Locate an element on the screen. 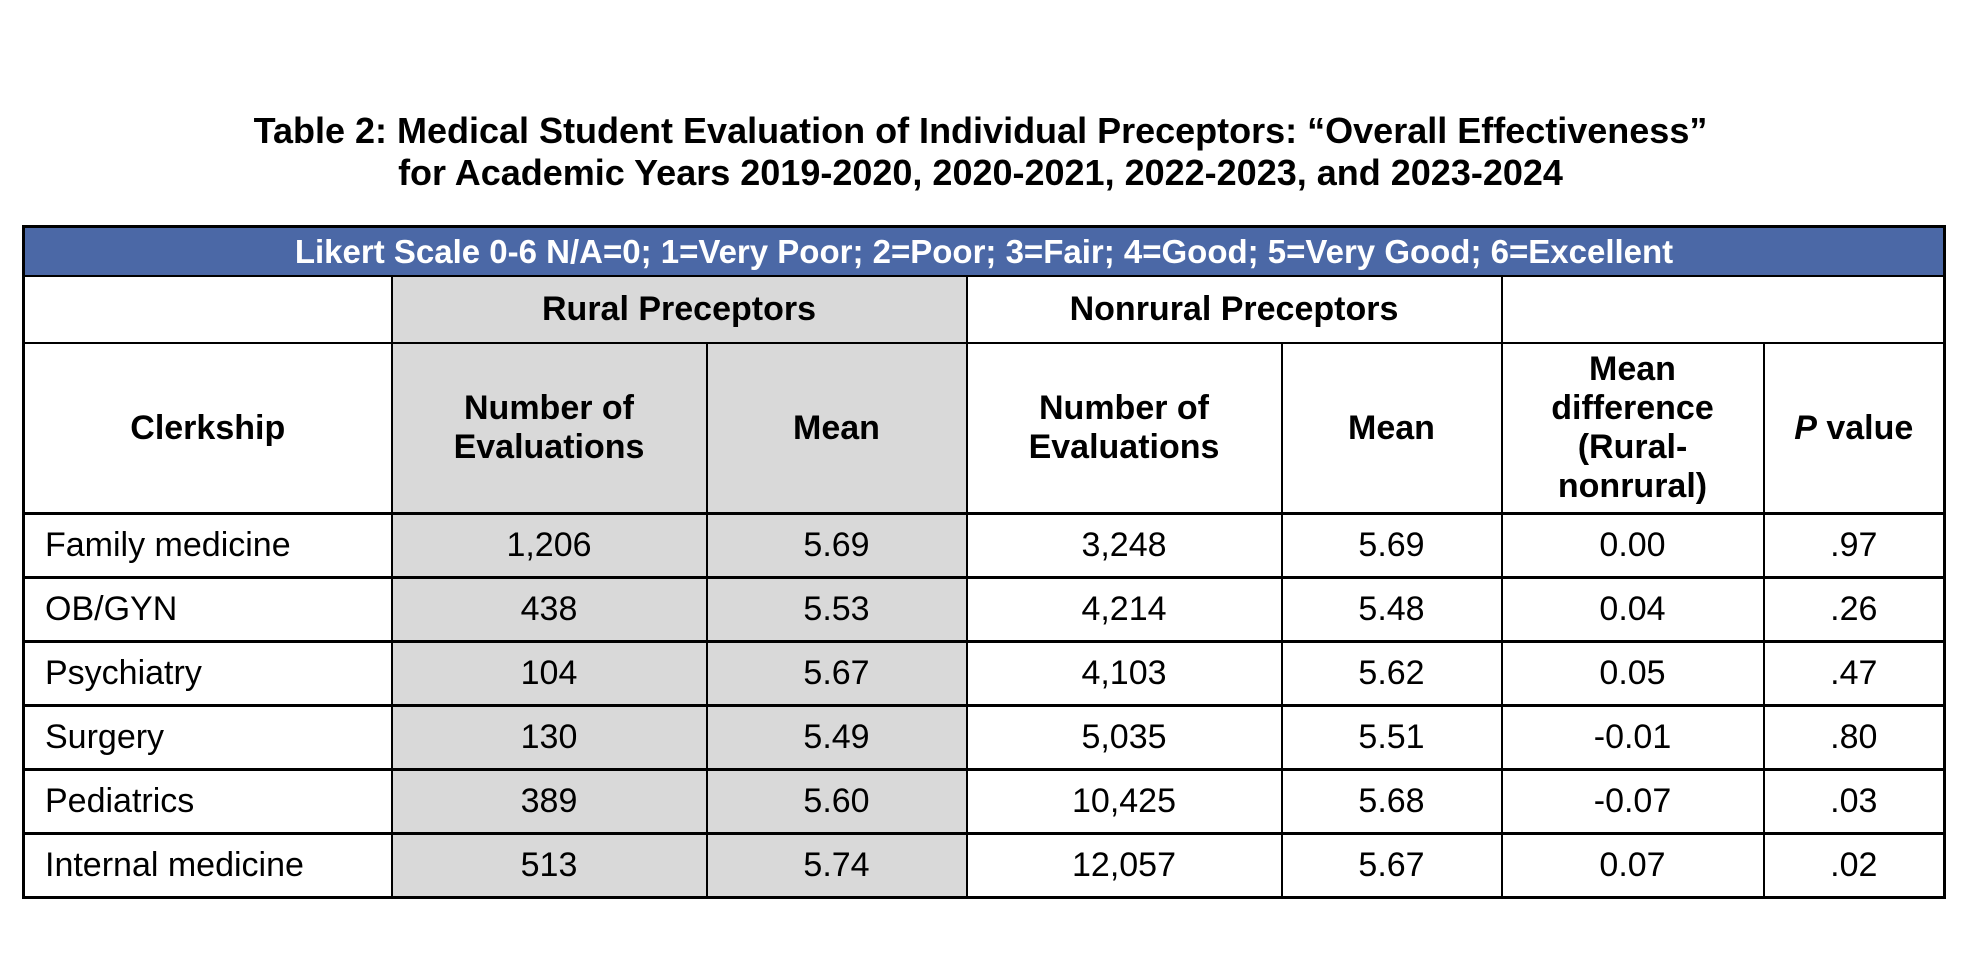  p-value-italic-p: P is located at coordinates (1805, 427).